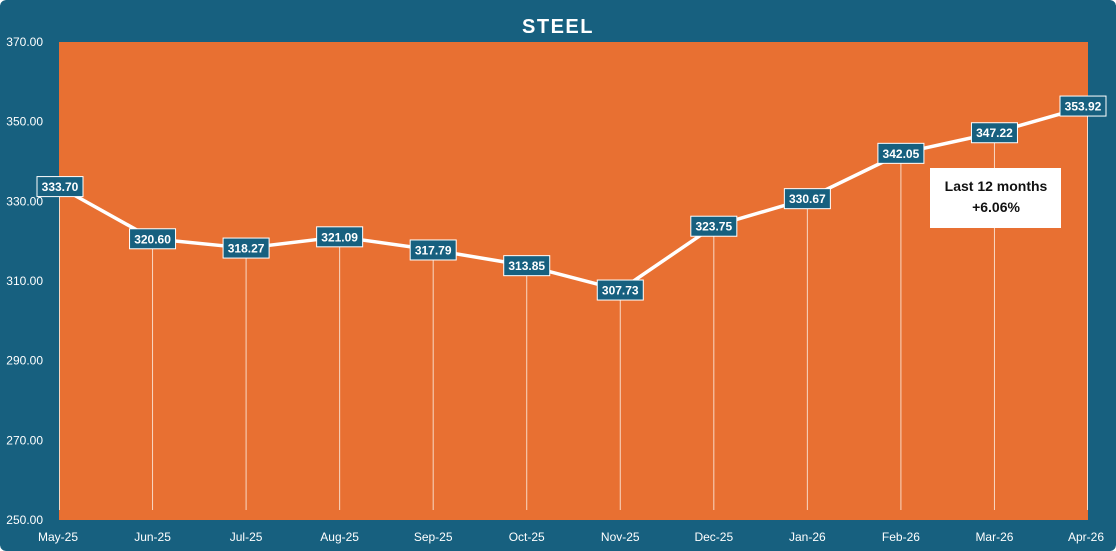 The image size is (1116, 551). I want to click on data-label: 333.70, so click(60, 187).